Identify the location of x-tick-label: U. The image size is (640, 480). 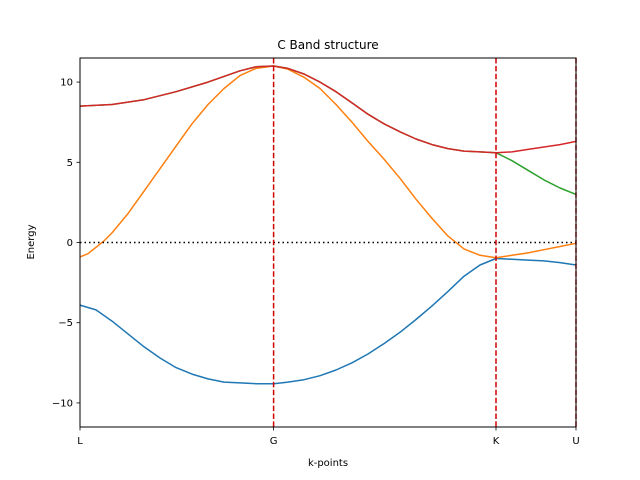
(575, 441).